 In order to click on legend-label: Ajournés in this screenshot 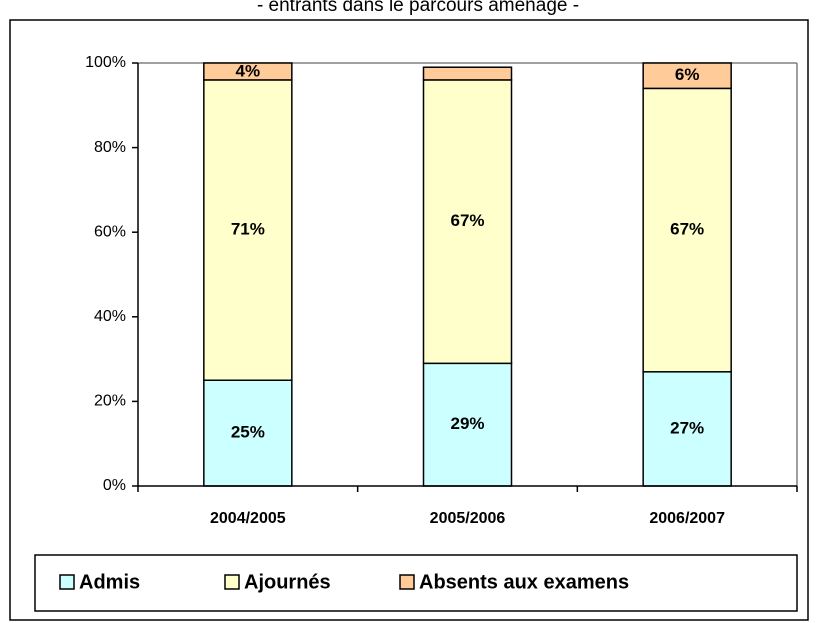, I will do `click(287, 582)`.